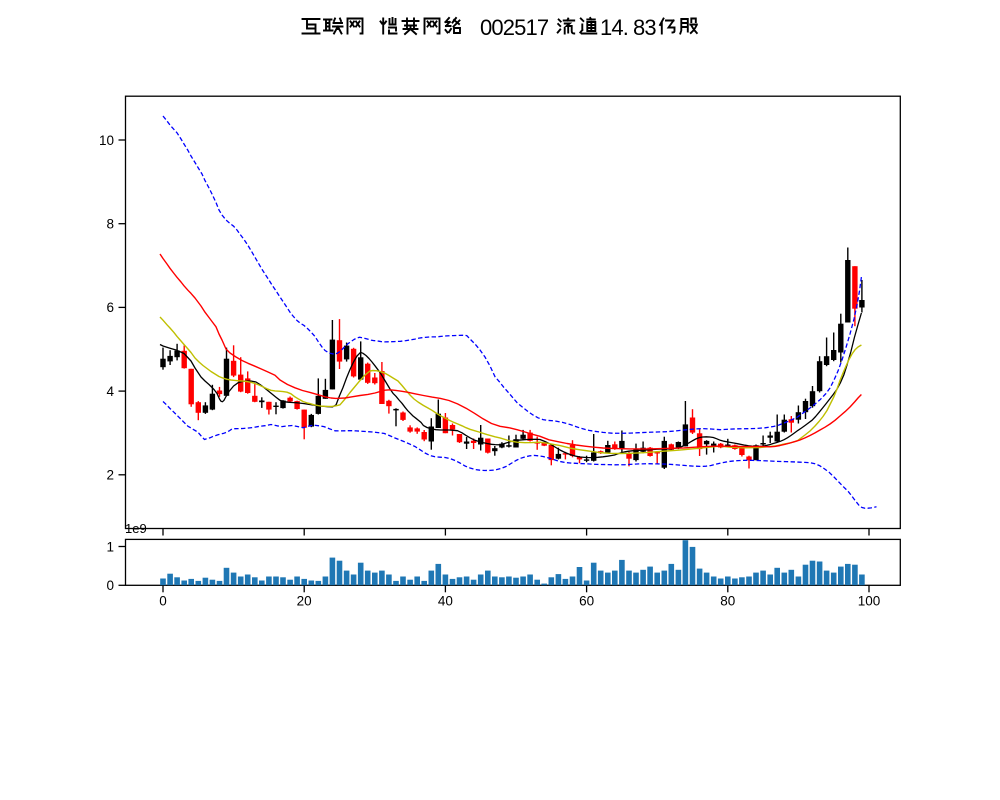 The width and height of the screenshot is (1000, 800). What do you see at coordinates (110, 307) in the screenshot?
I see `svg-text: 6` at bounding box center [110, 307].